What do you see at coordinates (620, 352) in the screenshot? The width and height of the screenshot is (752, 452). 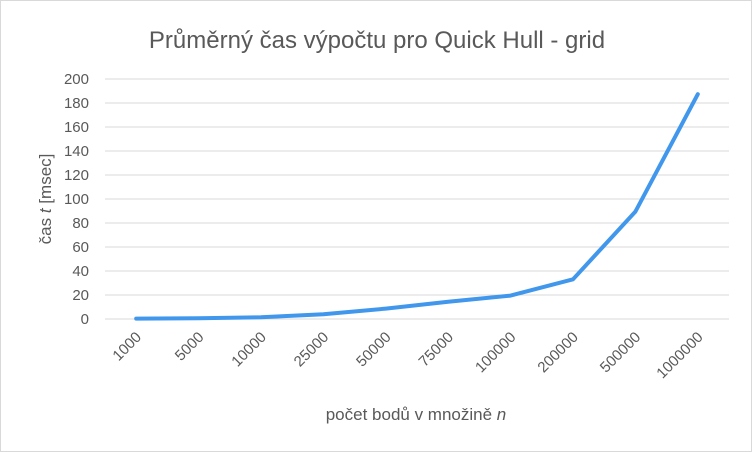 I see `x-tick-label: 500000` at bounding box center [620, 352].